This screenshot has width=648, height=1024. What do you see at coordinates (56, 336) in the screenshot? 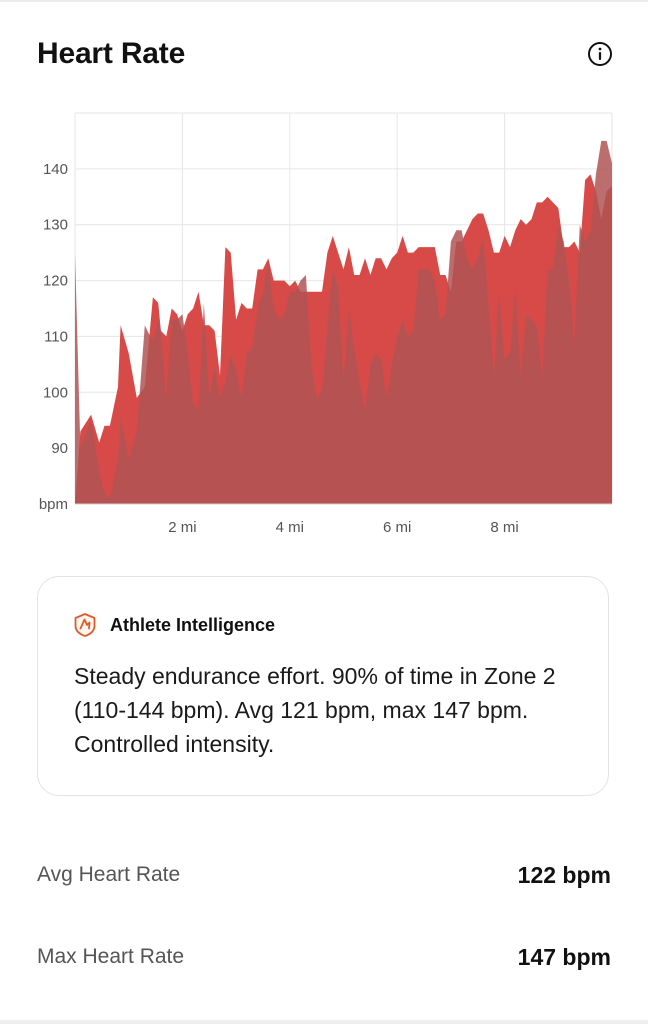
I see `y-tick-label: 110` at bounding box center [56, 336].